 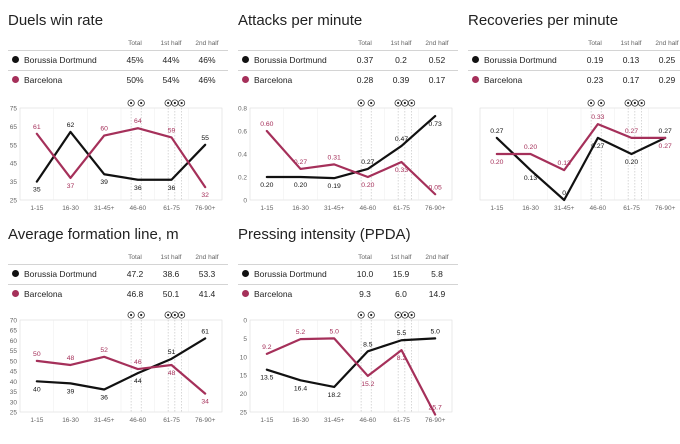 I want to click on barcelona-data-label: 37, so click(x=71, y=186).